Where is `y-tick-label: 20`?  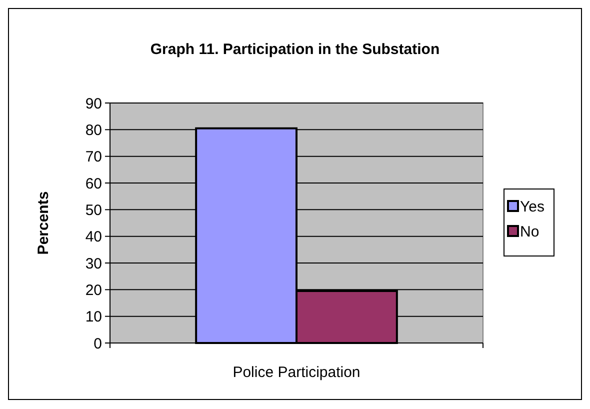 y-tick-label: 20 is located at coordinates (93, 290).